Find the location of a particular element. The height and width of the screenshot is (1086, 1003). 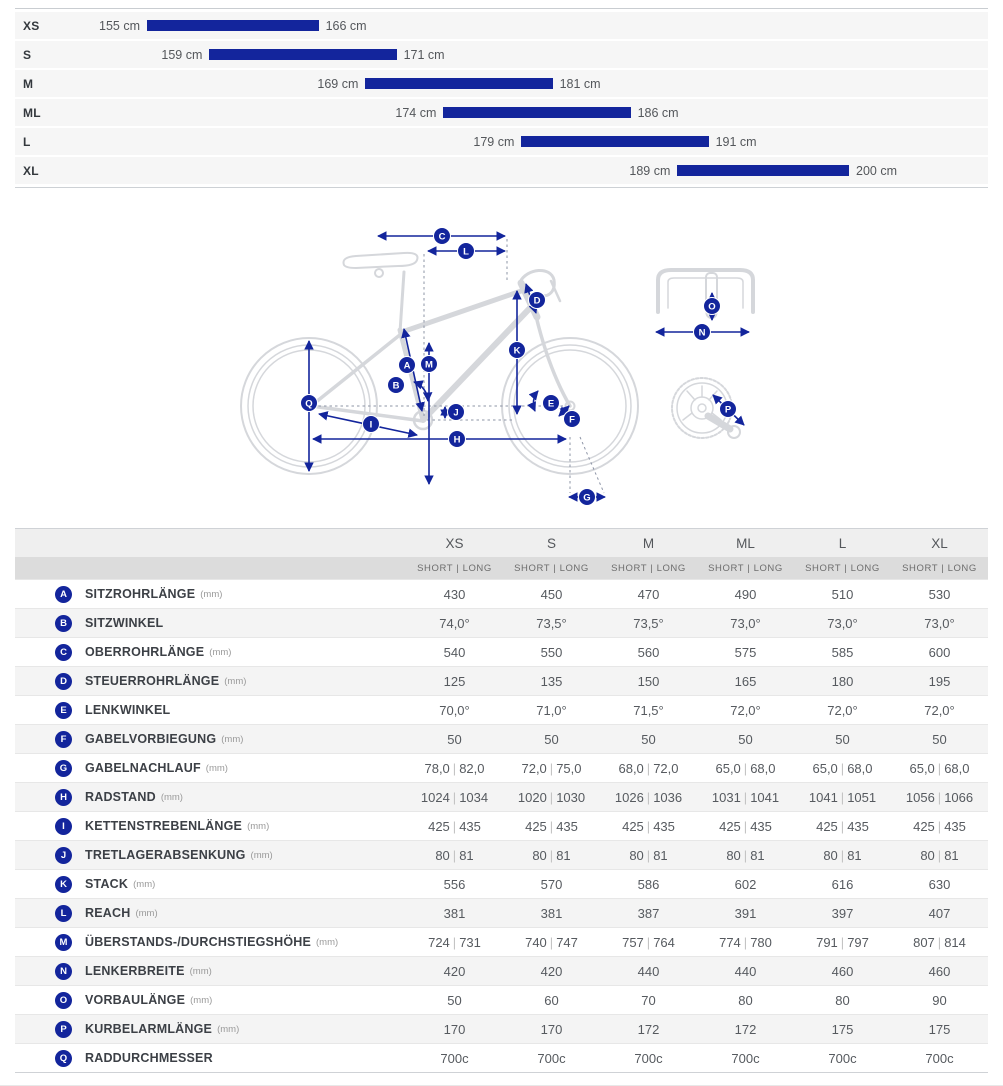

measurement-label: LENKWINKEL is located at coordinates (128, 710).